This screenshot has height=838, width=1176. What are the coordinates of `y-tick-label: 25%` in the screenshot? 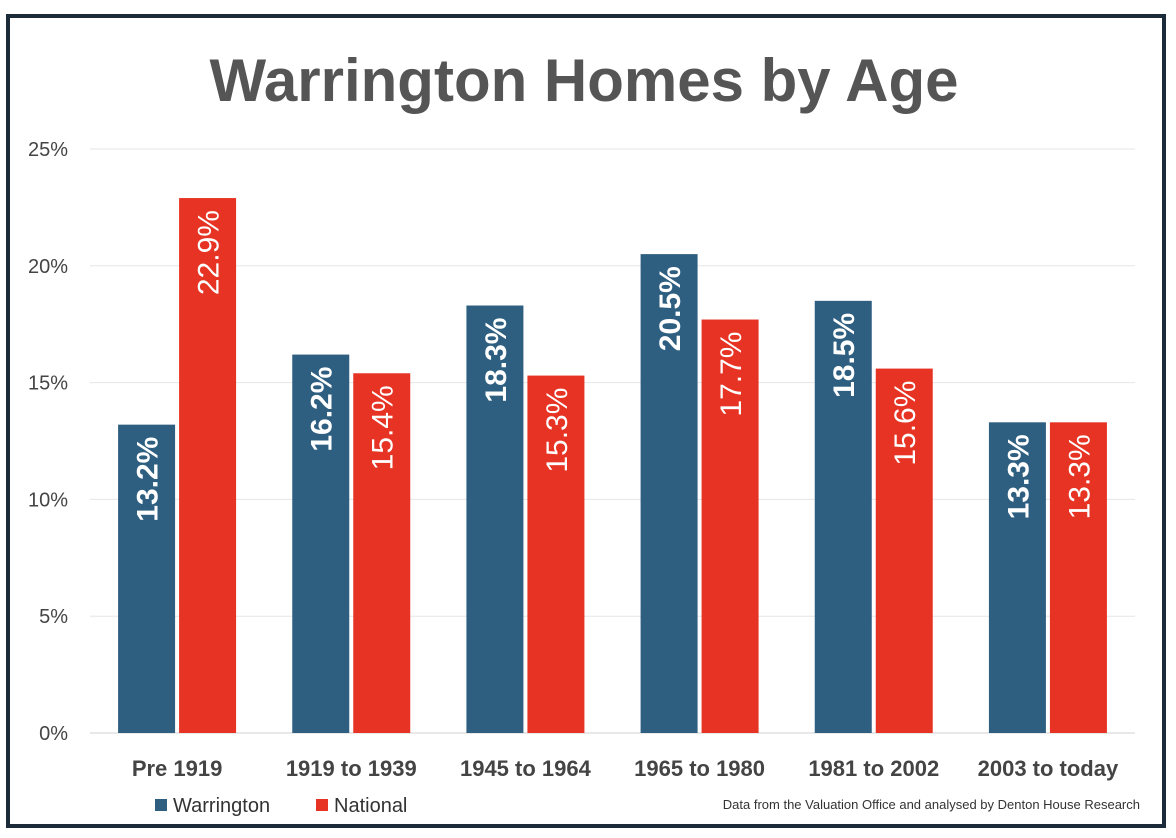 It's located at (48, 150).